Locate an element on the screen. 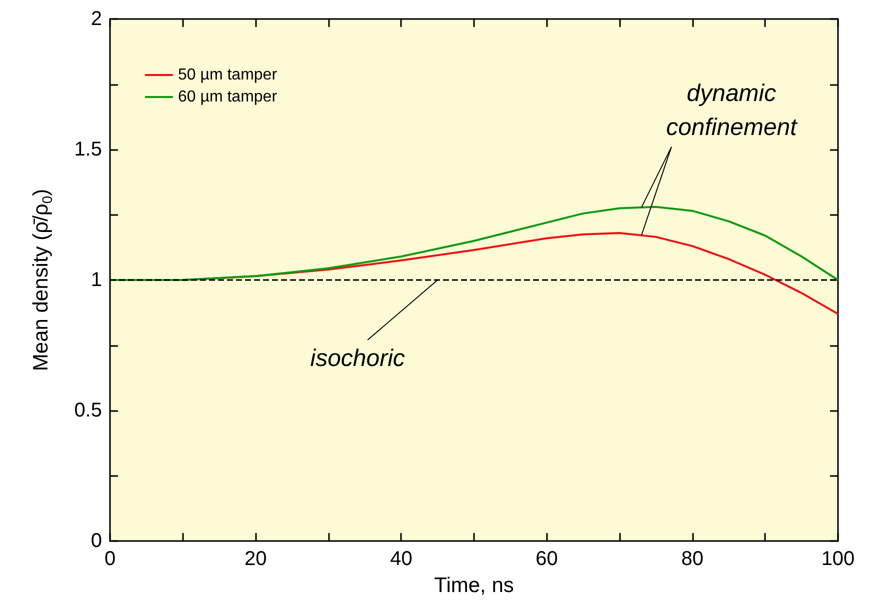  y-tick-label: 0.5 is located at coordinates (88, 411).